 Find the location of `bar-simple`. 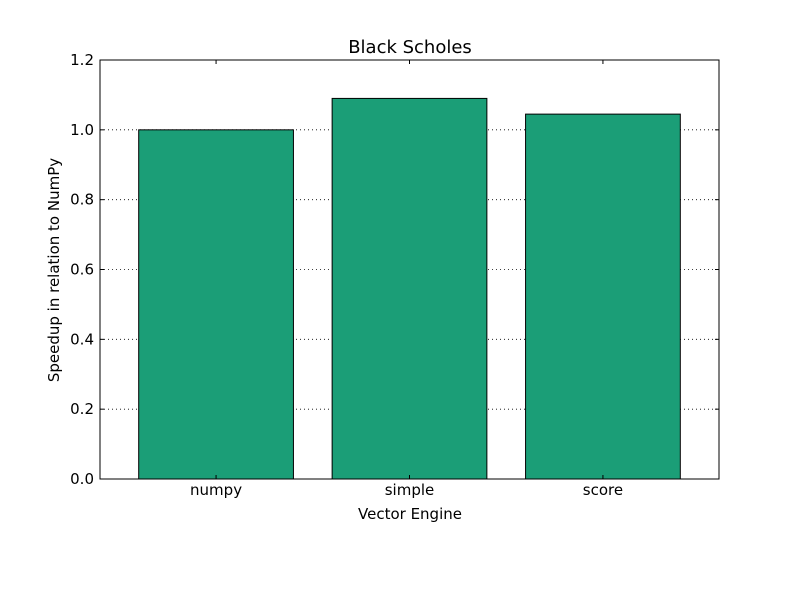

bar-simple is located at coordinates (409, 288).